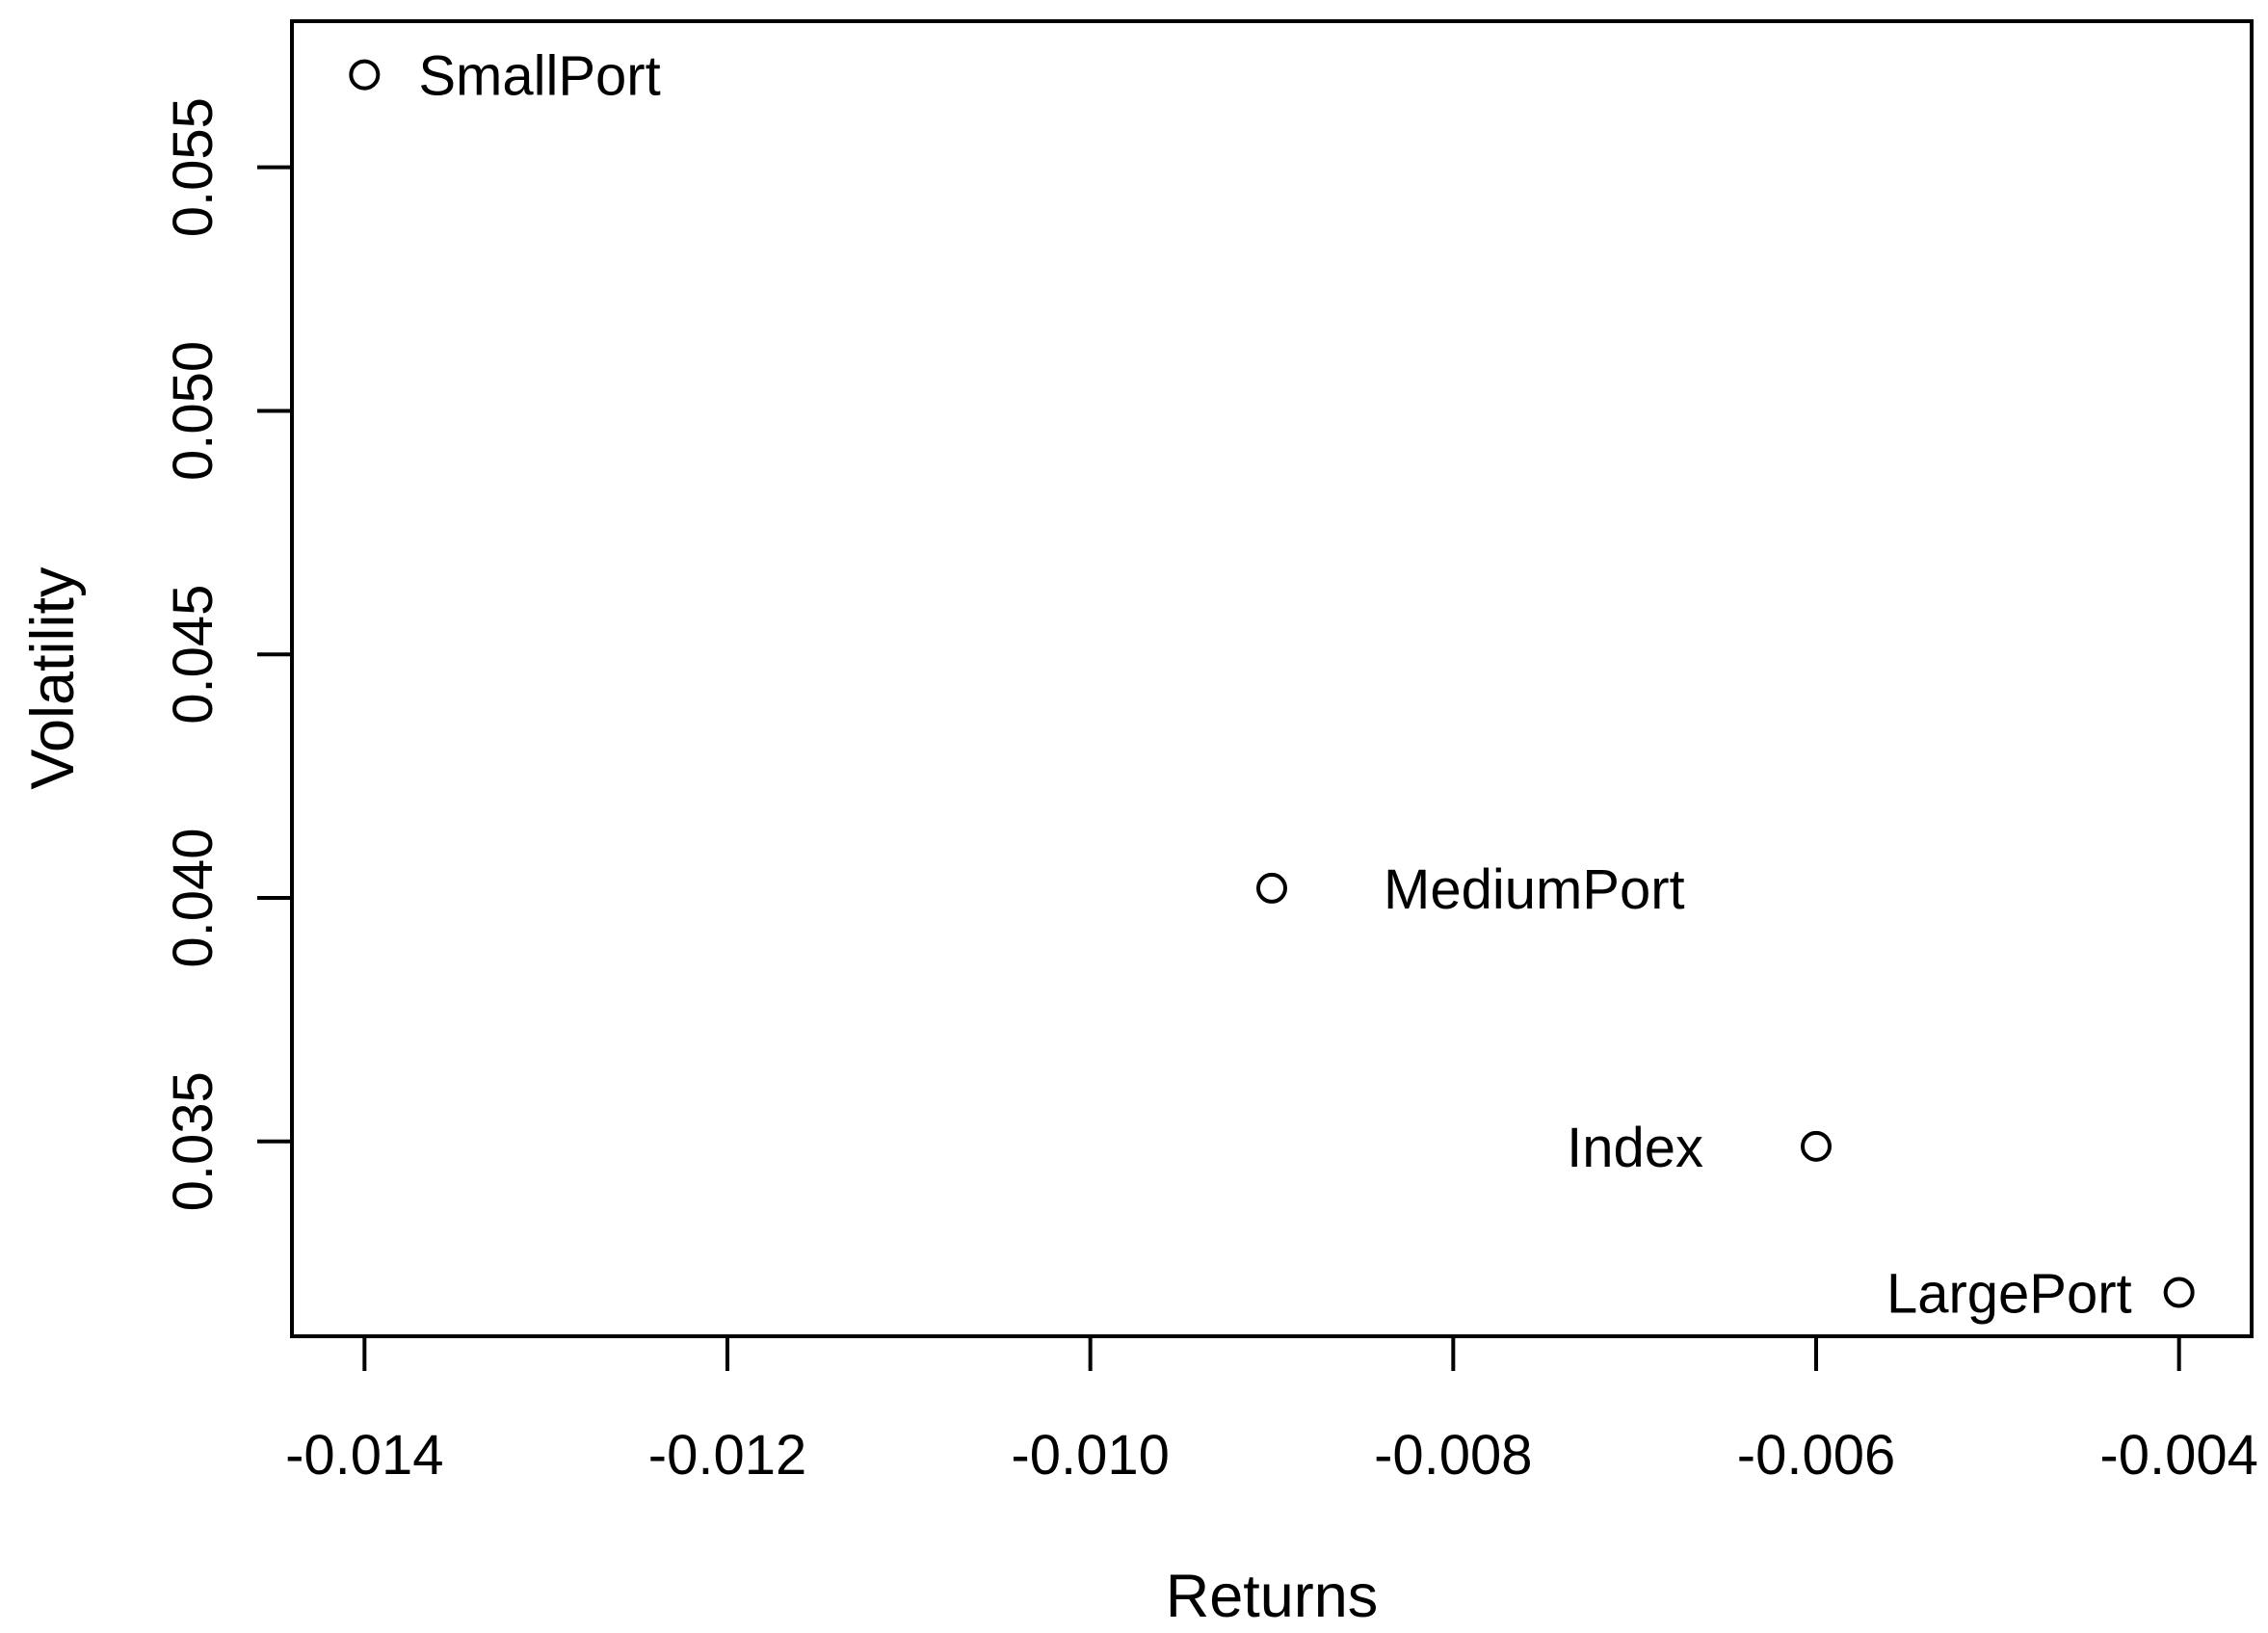  Describe the element at coordinates (193, 411) in the screenshot. I see `y-tick-label: 0.050` at that location.